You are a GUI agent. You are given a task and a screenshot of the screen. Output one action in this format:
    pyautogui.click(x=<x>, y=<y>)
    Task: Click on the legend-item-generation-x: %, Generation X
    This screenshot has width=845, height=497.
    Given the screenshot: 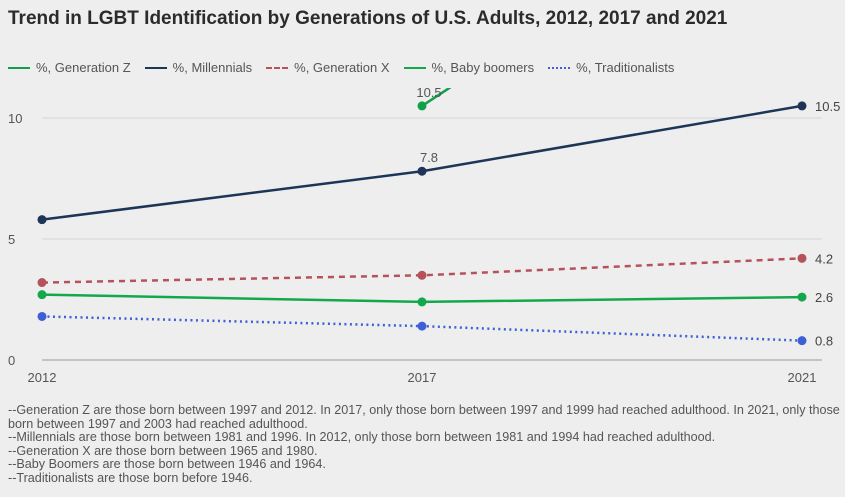 What is the action you would take?
    pyautogui.click(x=328, y=67)
    